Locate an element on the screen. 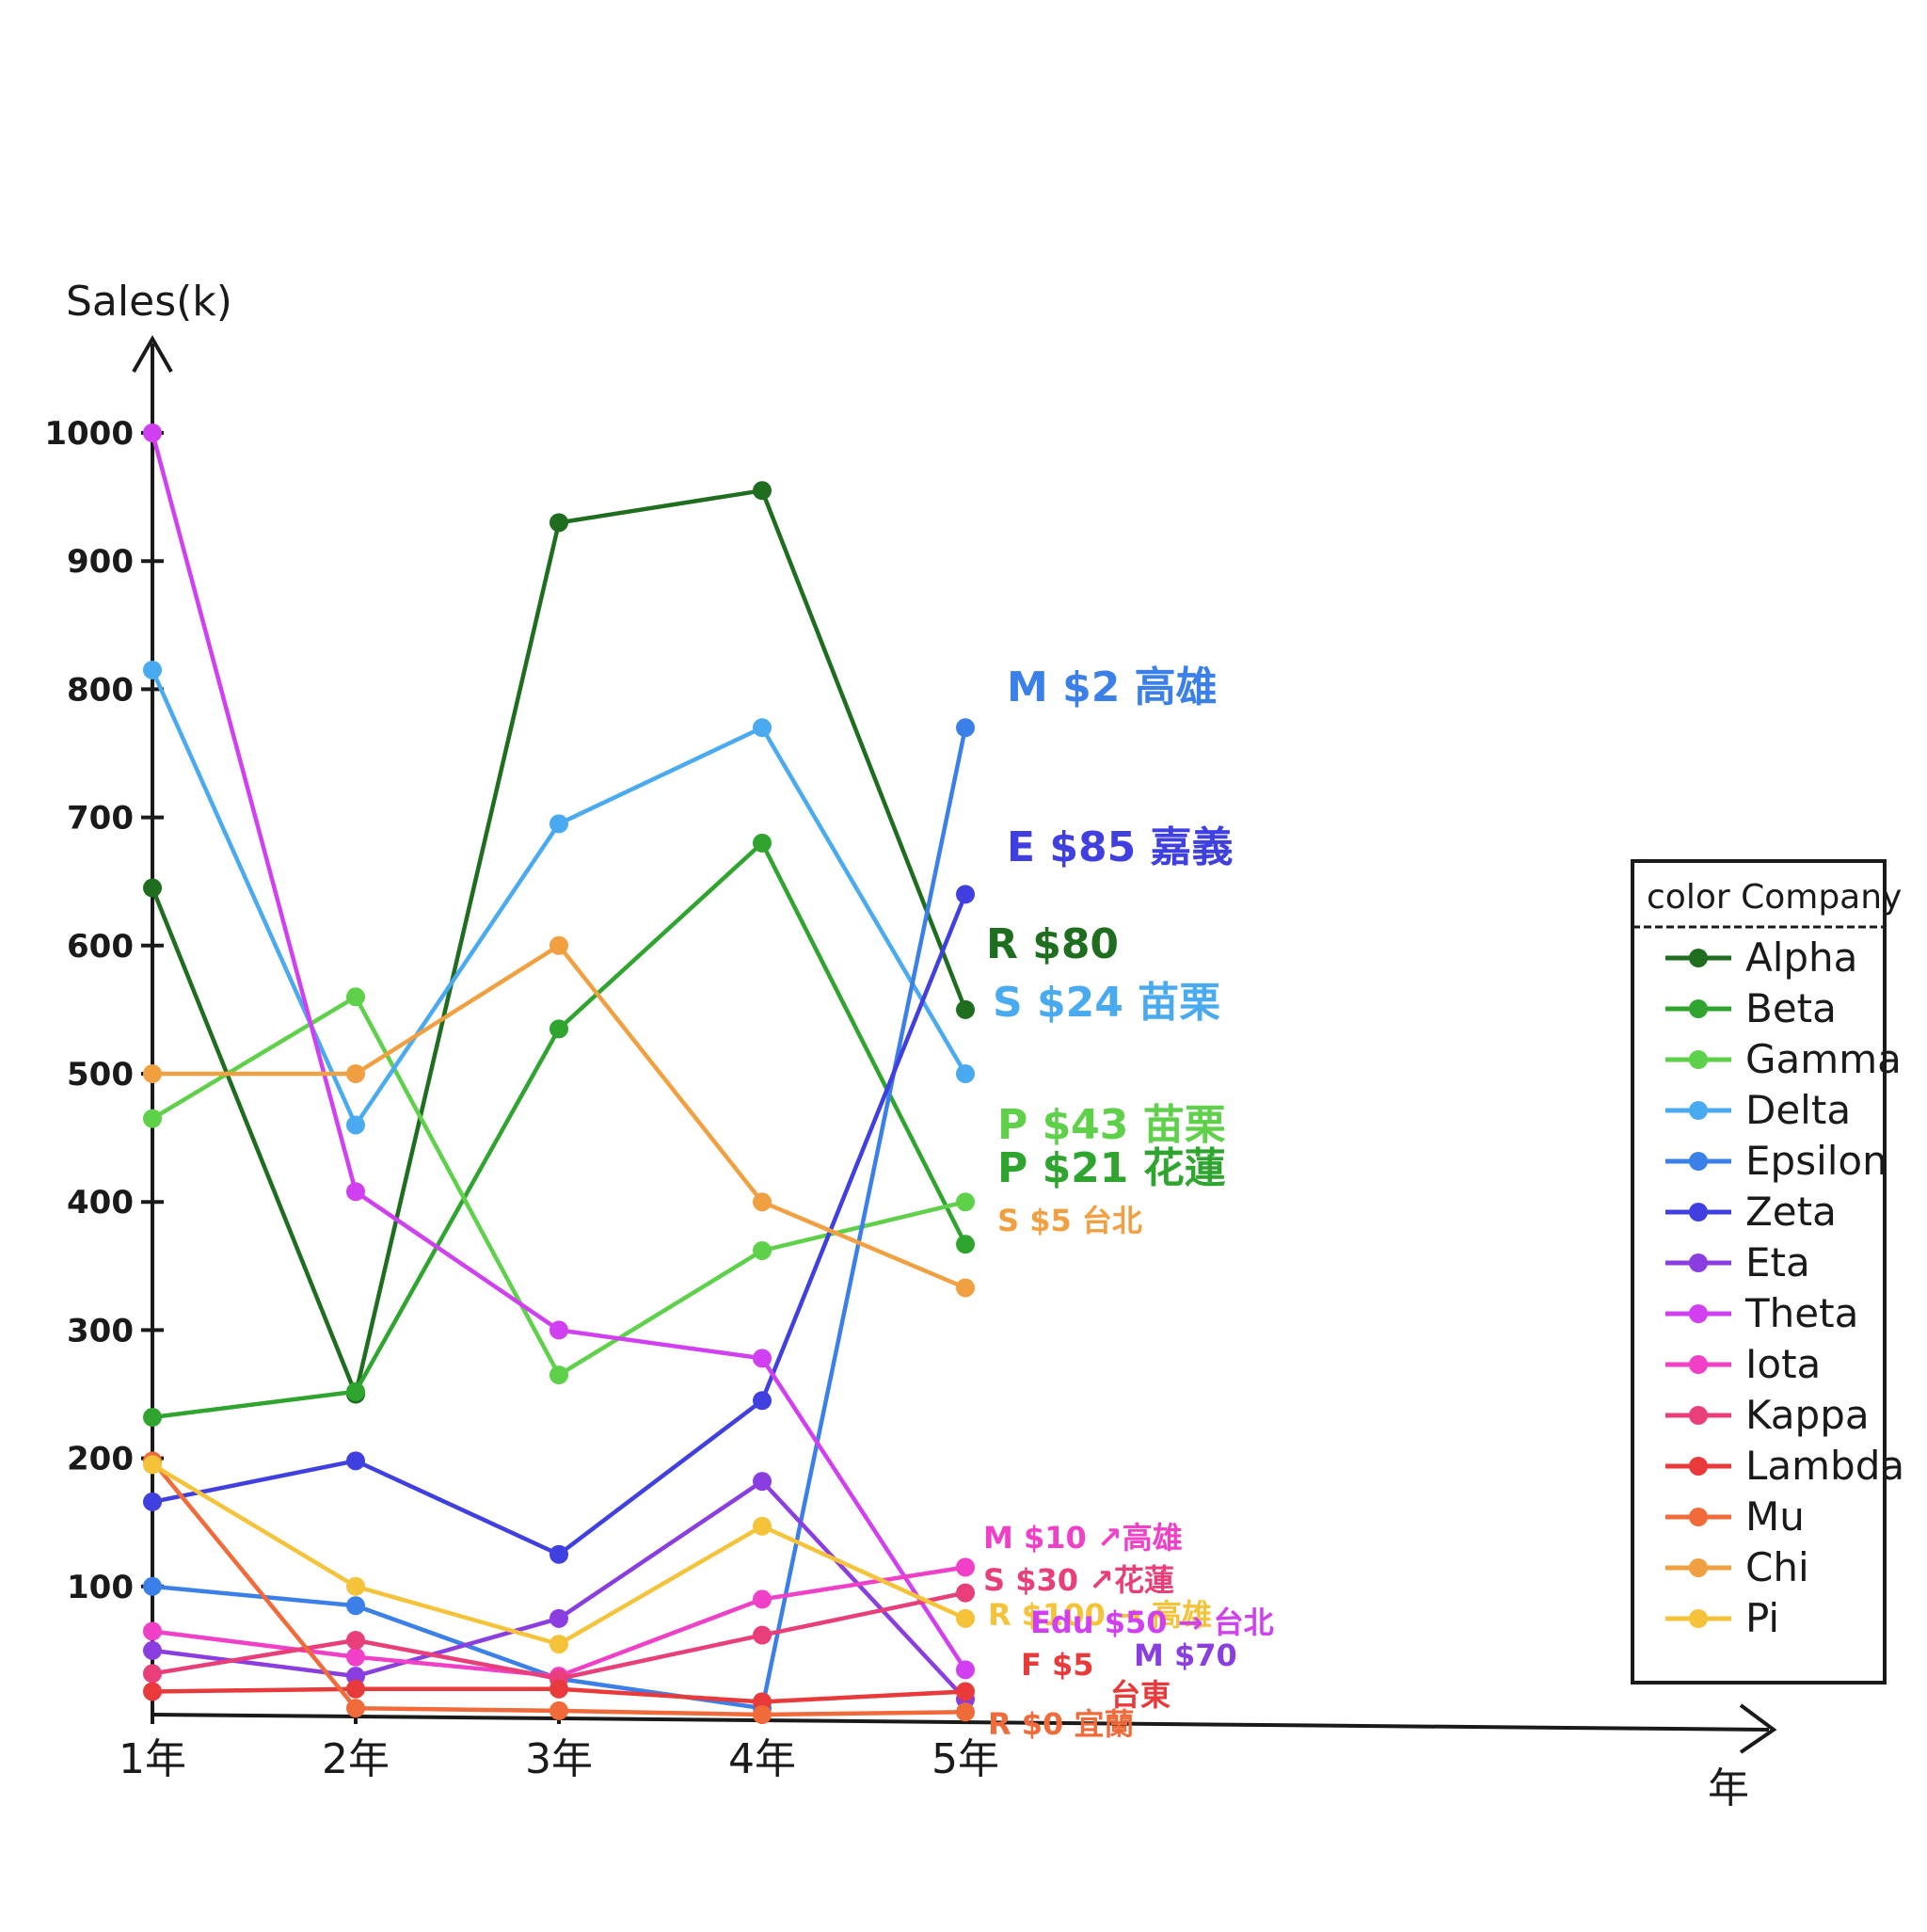 The height and width of the screenshot is (1932, 1927). legend-item: Gamma is located at coordinates (1783, 1059).